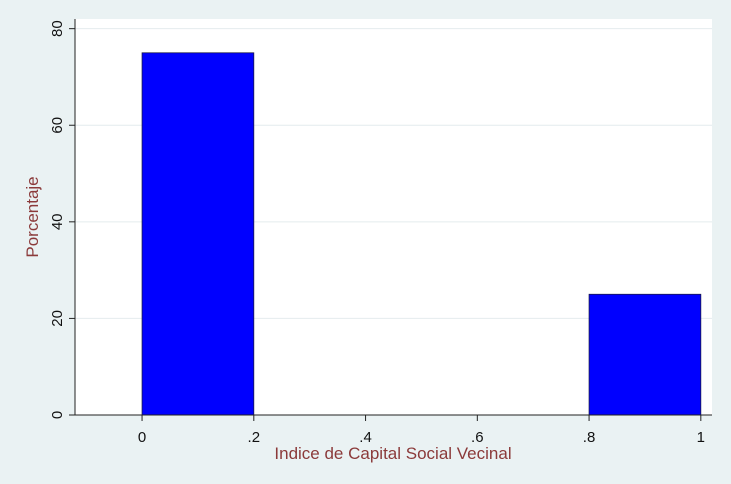  Describe the element at coordinates (392, 453) in the screenshot. I see `x-axis-title: Indice de Capital Social Vecinal` at that location.